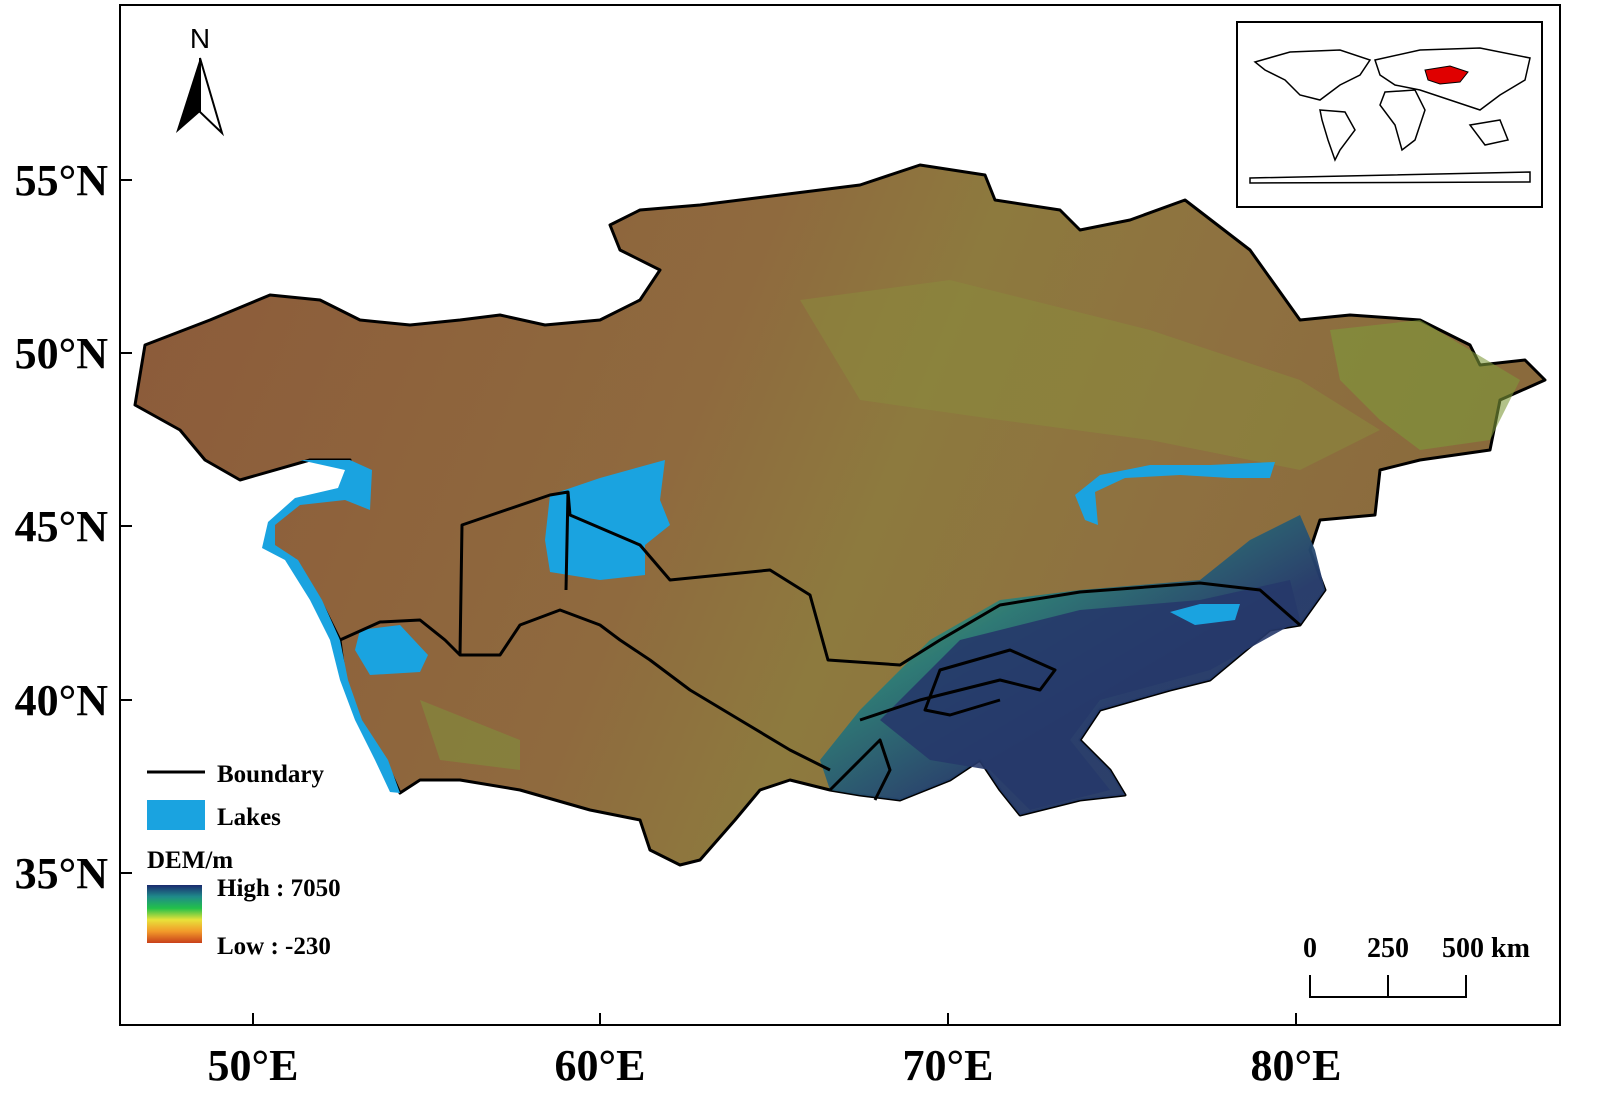  I want to click on scale-bar: 0 250 500 km, so click(1416, 965).